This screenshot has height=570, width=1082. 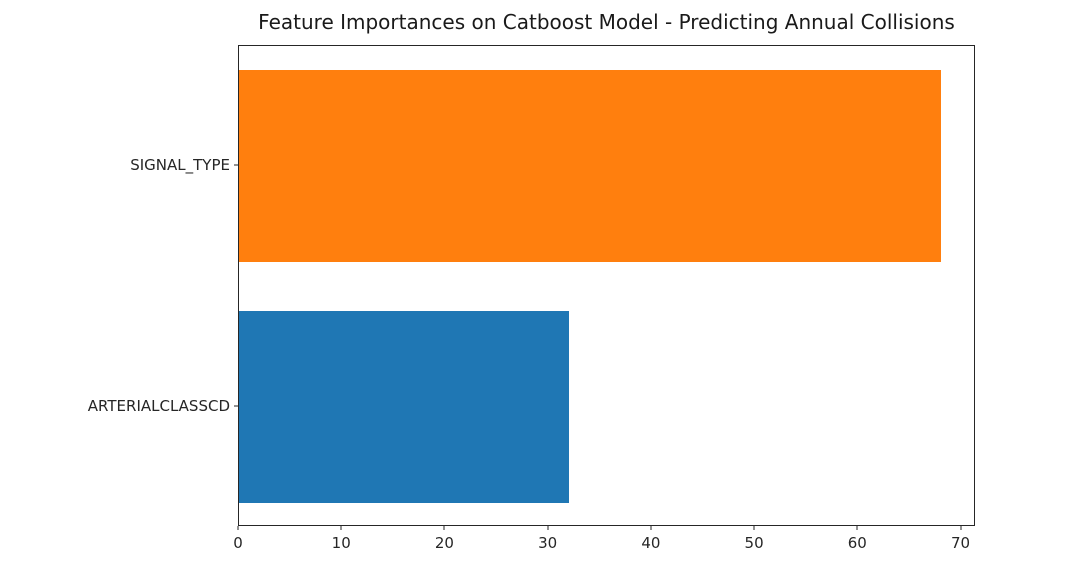 What do you see at coordinates (180, 165) in the screenshot?
I see `y-tick-label-signal_type: SIGNAL_TYPE` at bounding box center [180, 165].